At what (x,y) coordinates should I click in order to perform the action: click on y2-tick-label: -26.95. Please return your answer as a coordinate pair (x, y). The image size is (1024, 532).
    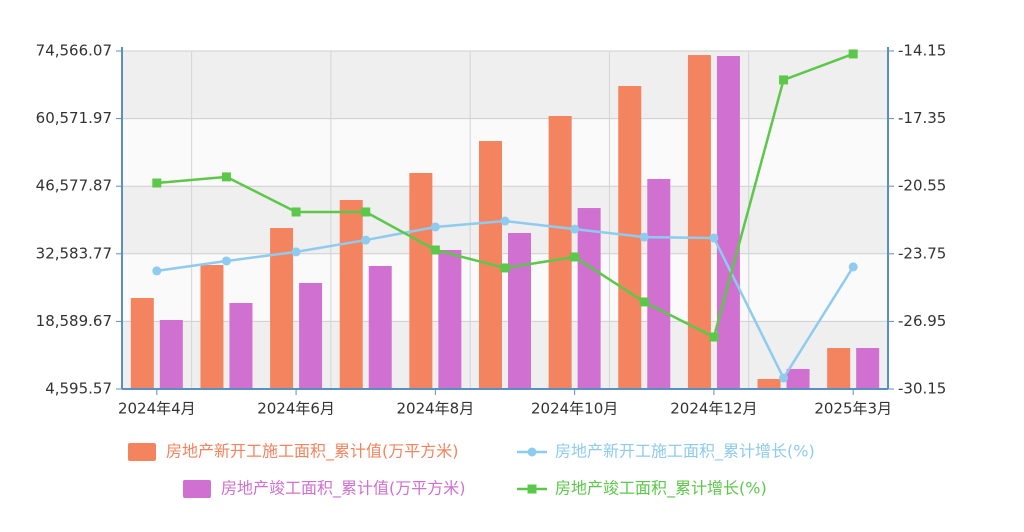
    Looking at the image, I should click on (922, 321).